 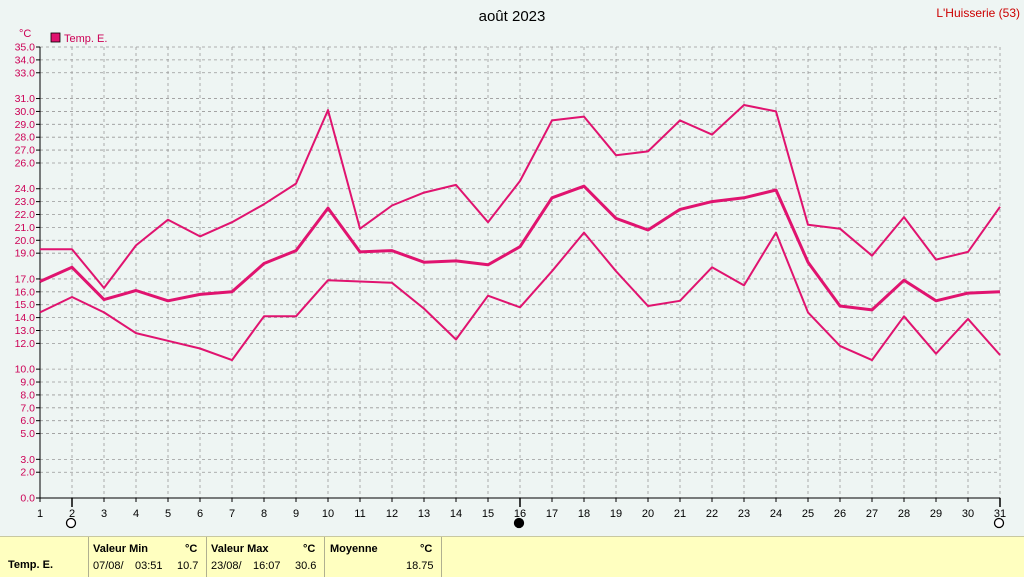 What do you see at coordinates (27, 383) in the screenshot?
I see `y-tick-label: 9.0` at bounding box center [27, 383].